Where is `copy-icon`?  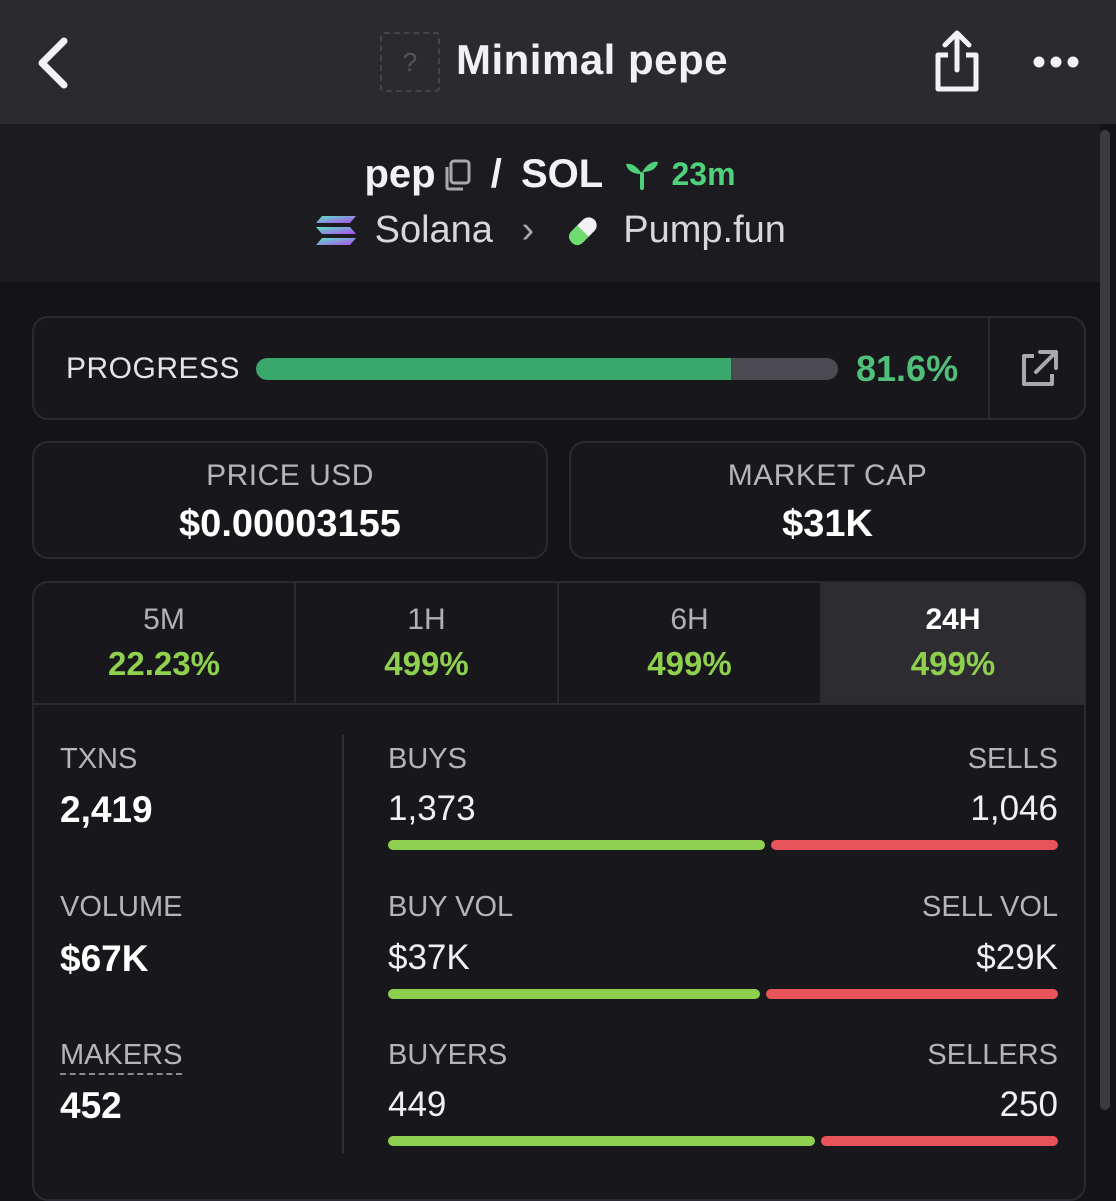
copy-icon is located at coordinates (458, 175).